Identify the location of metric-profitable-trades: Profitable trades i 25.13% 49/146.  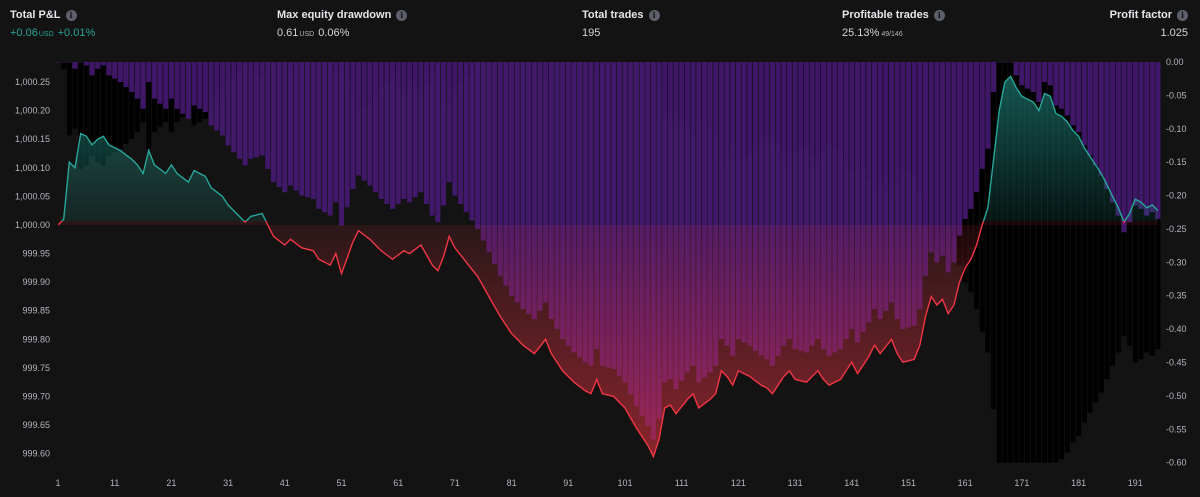
(893, 24).